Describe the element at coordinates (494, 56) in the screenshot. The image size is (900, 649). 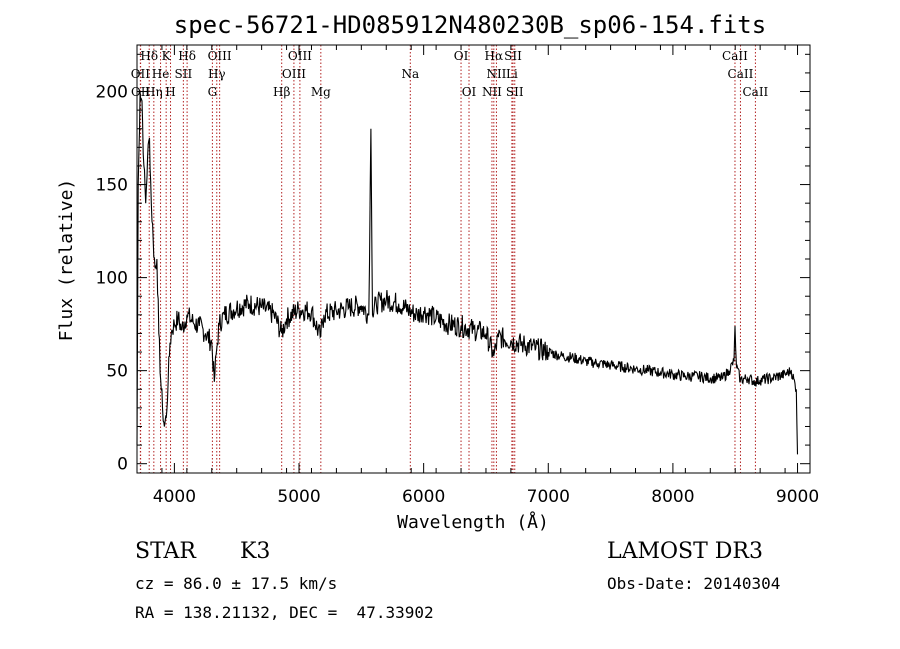
I see `line-label: Hα` at that location.